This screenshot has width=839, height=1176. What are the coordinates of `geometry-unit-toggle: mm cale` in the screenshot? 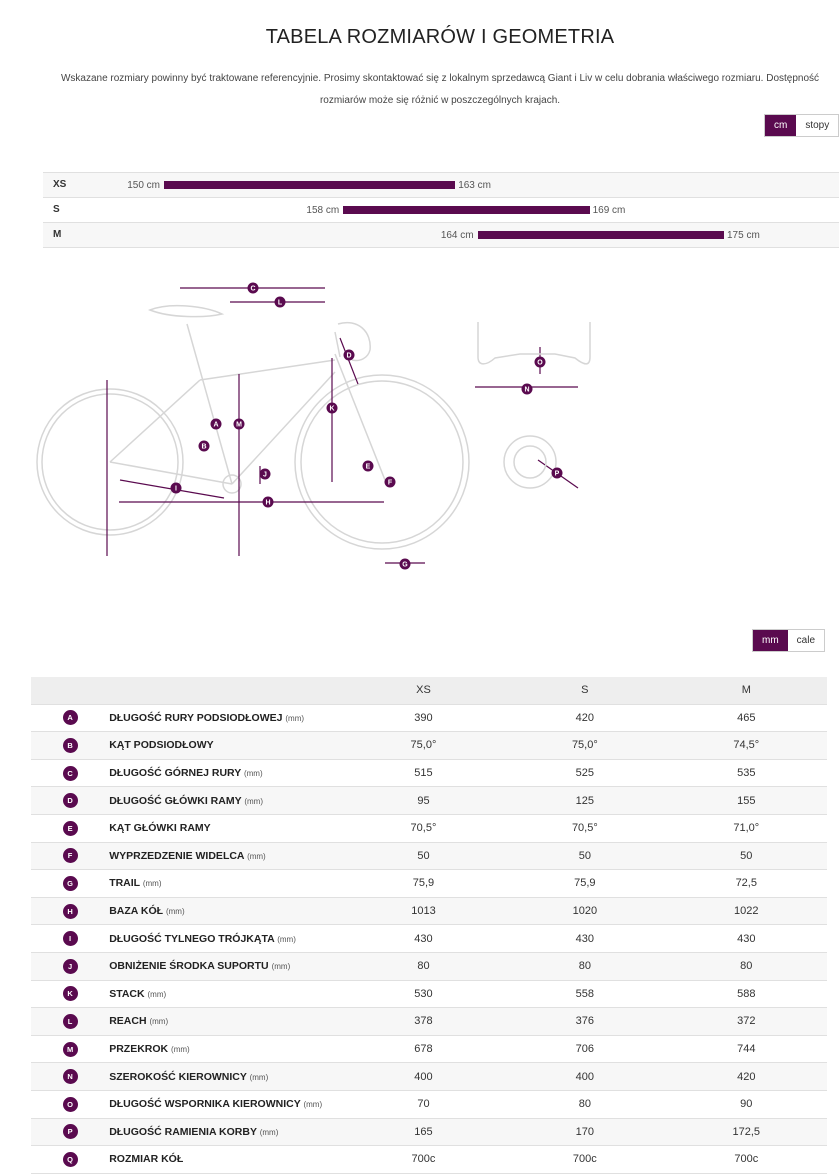 It's located at (789, 640).